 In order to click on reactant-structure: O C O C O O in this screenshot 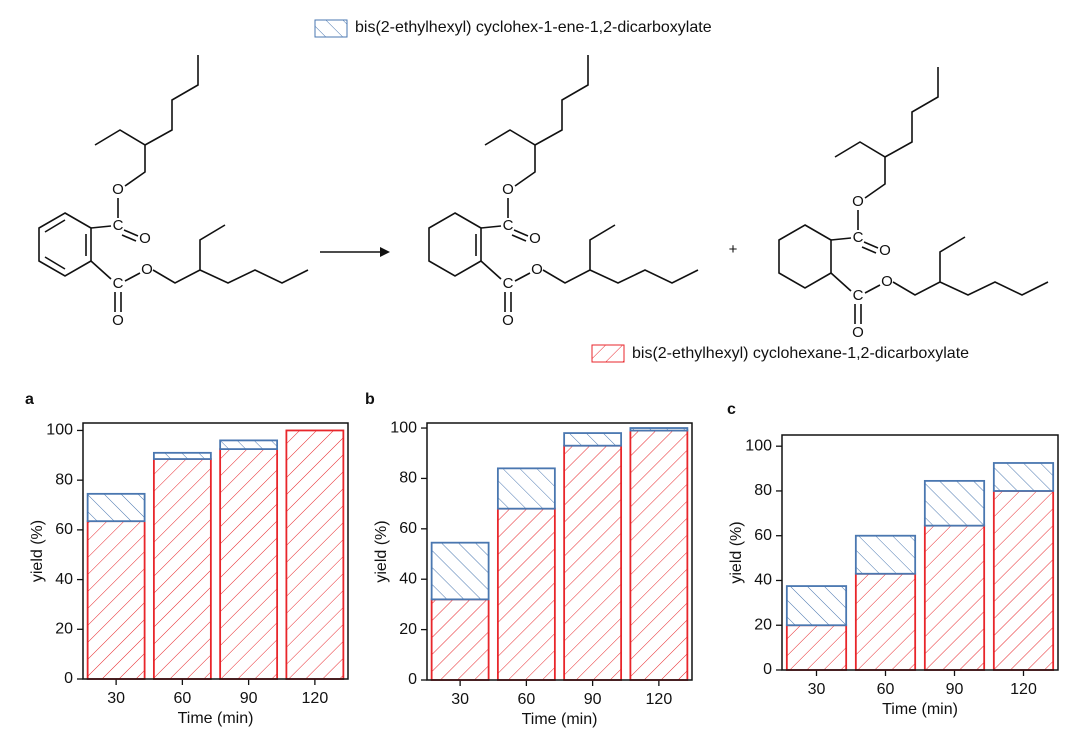, I will do `click(173, 192)`.